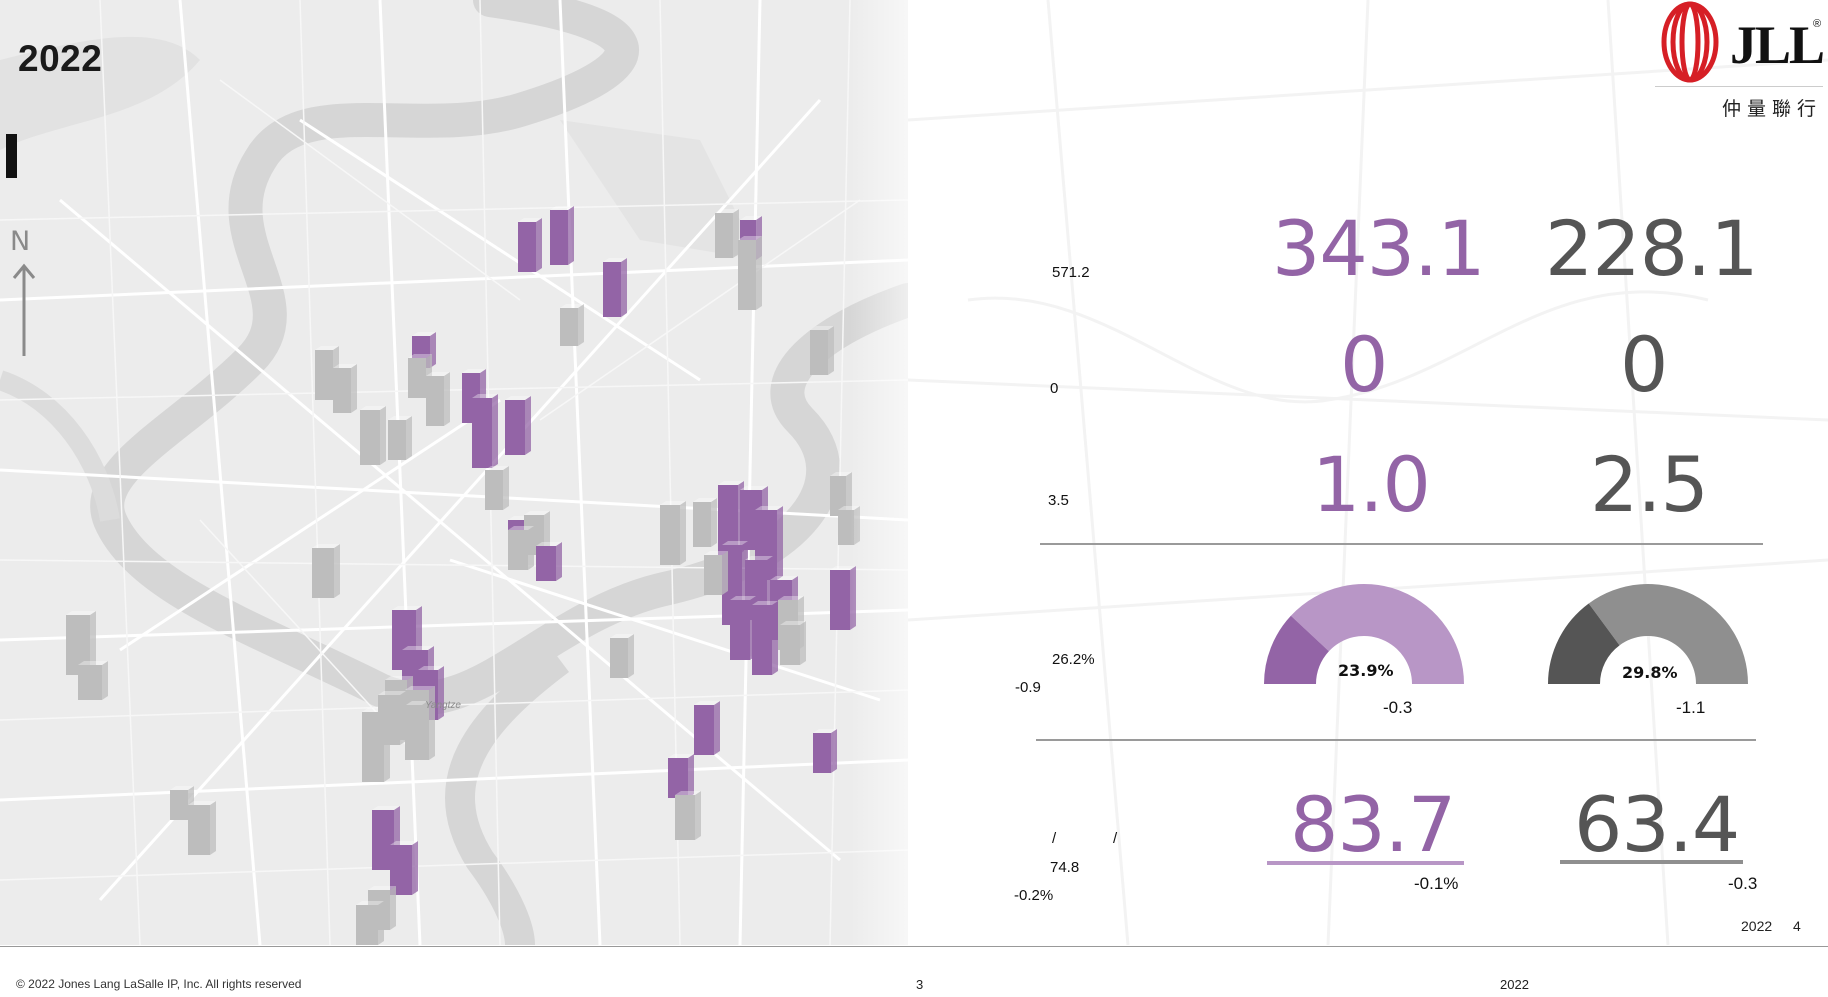 The width and height of the screenshot is (1828, 997). I want to click on map-year-title: 2022, so click(60, 58).